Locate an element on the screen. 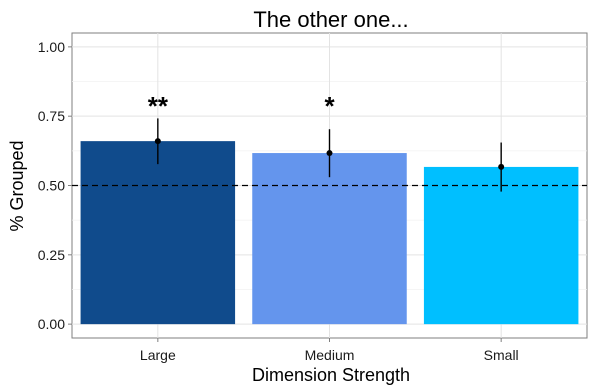  x-axis-ticks: Large Medium Small is located at coordinates (329, 350).